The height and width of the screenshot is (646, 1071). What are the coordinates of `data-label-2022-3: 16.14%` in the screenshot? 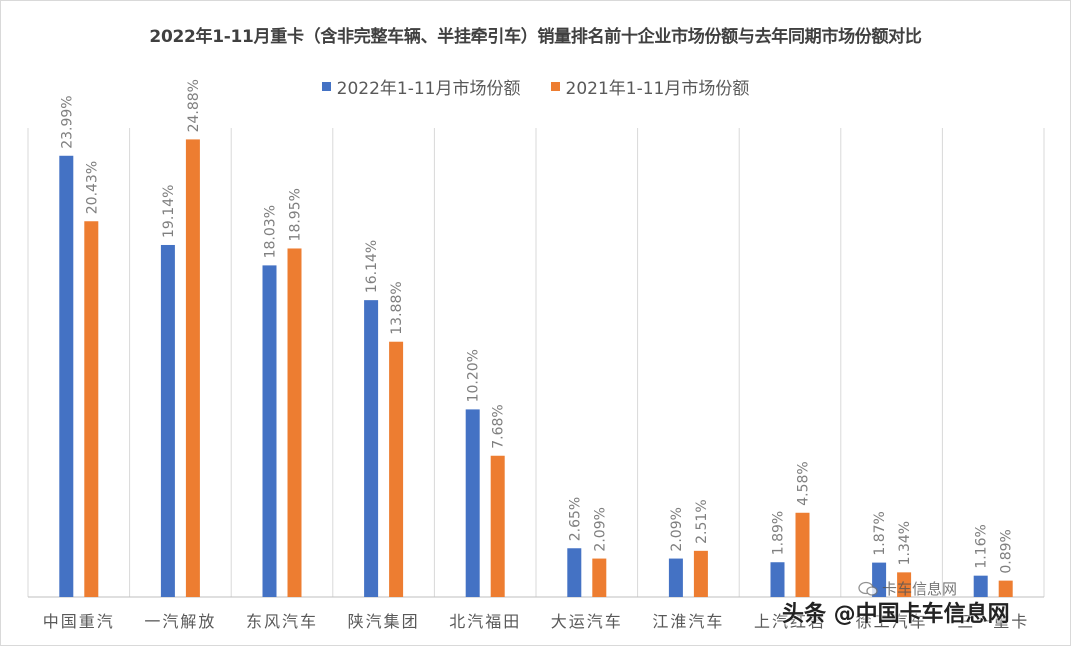 It's located at (372, 266).